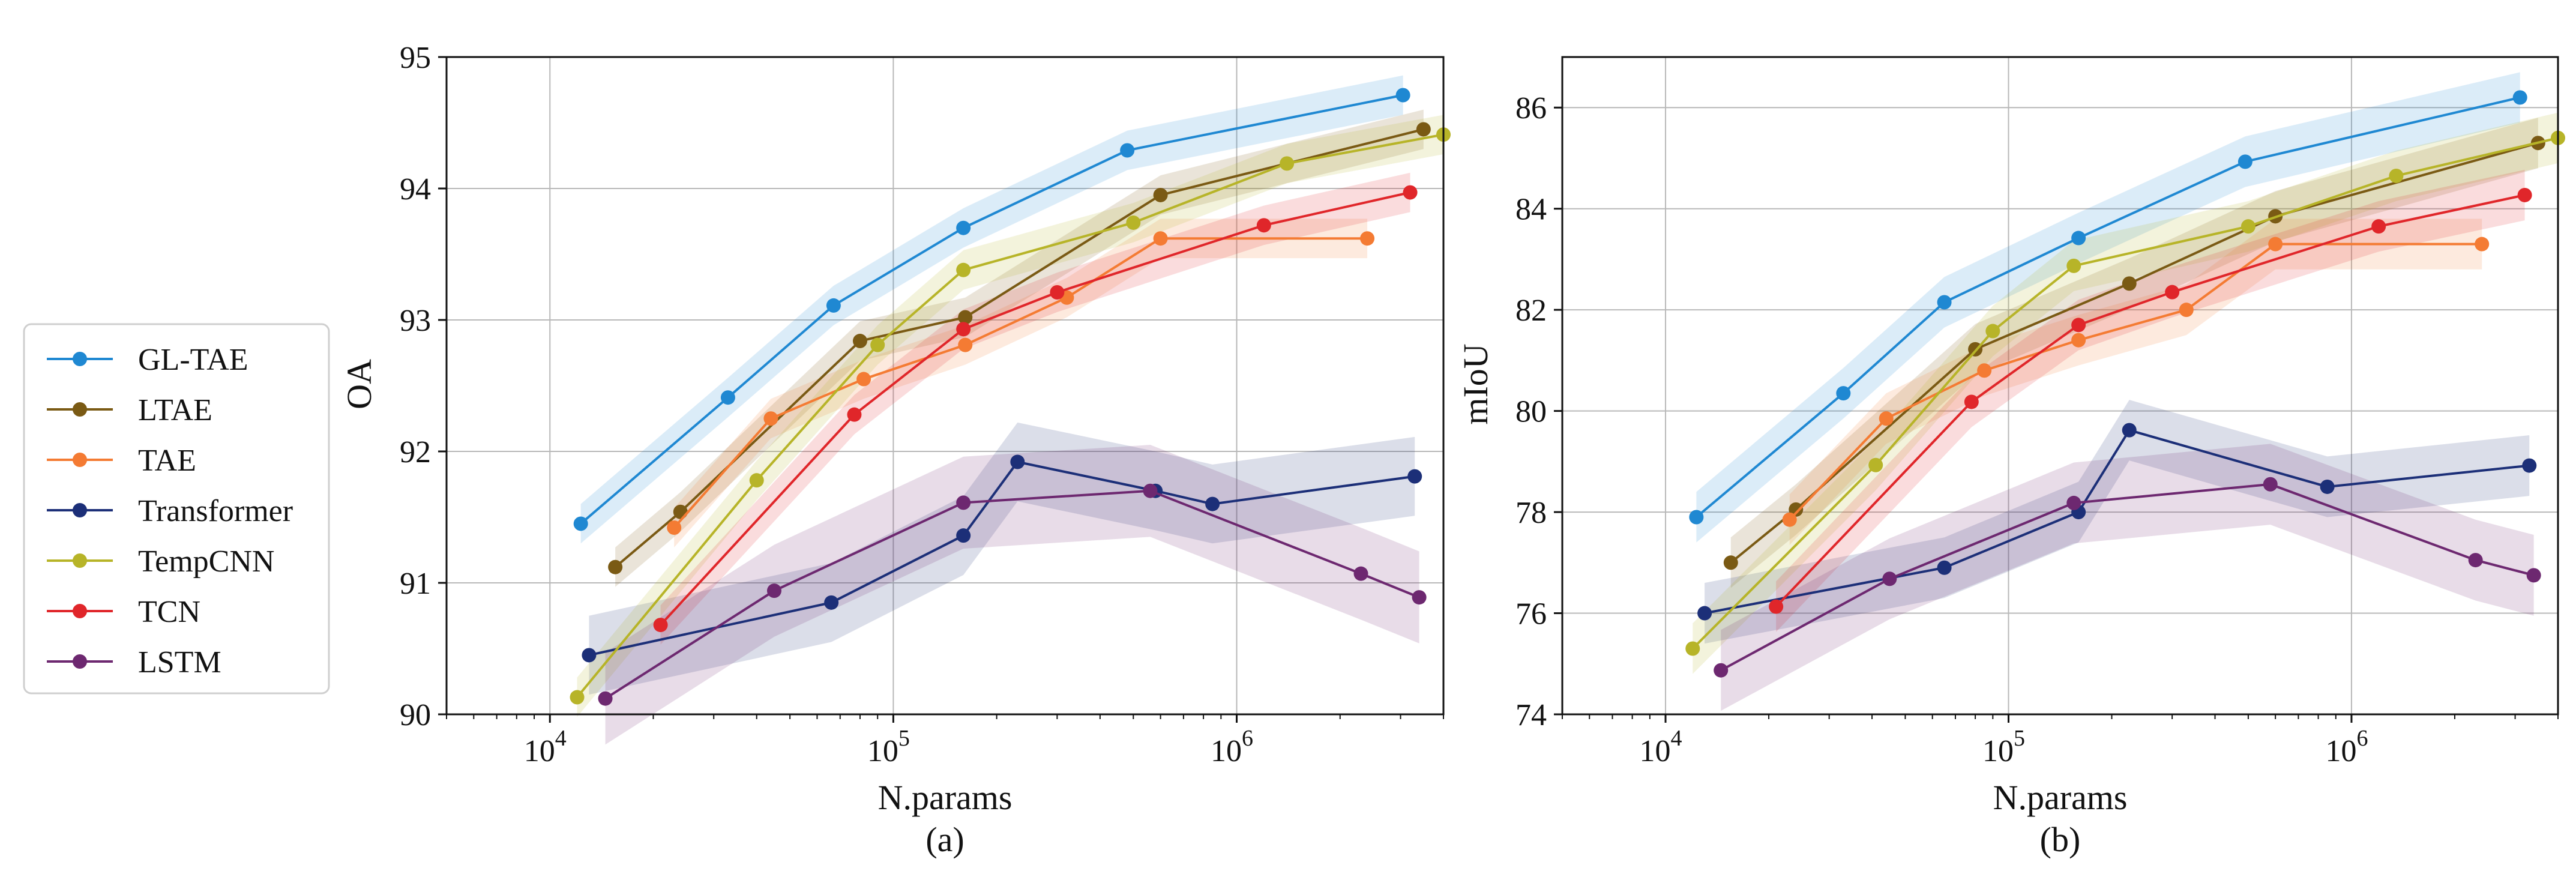 The image size is (2576, 880). Describe the element at coordinates (147, 360) in the screenshot. I see `legend-item-gl-tae: GL-TAE` at that location.